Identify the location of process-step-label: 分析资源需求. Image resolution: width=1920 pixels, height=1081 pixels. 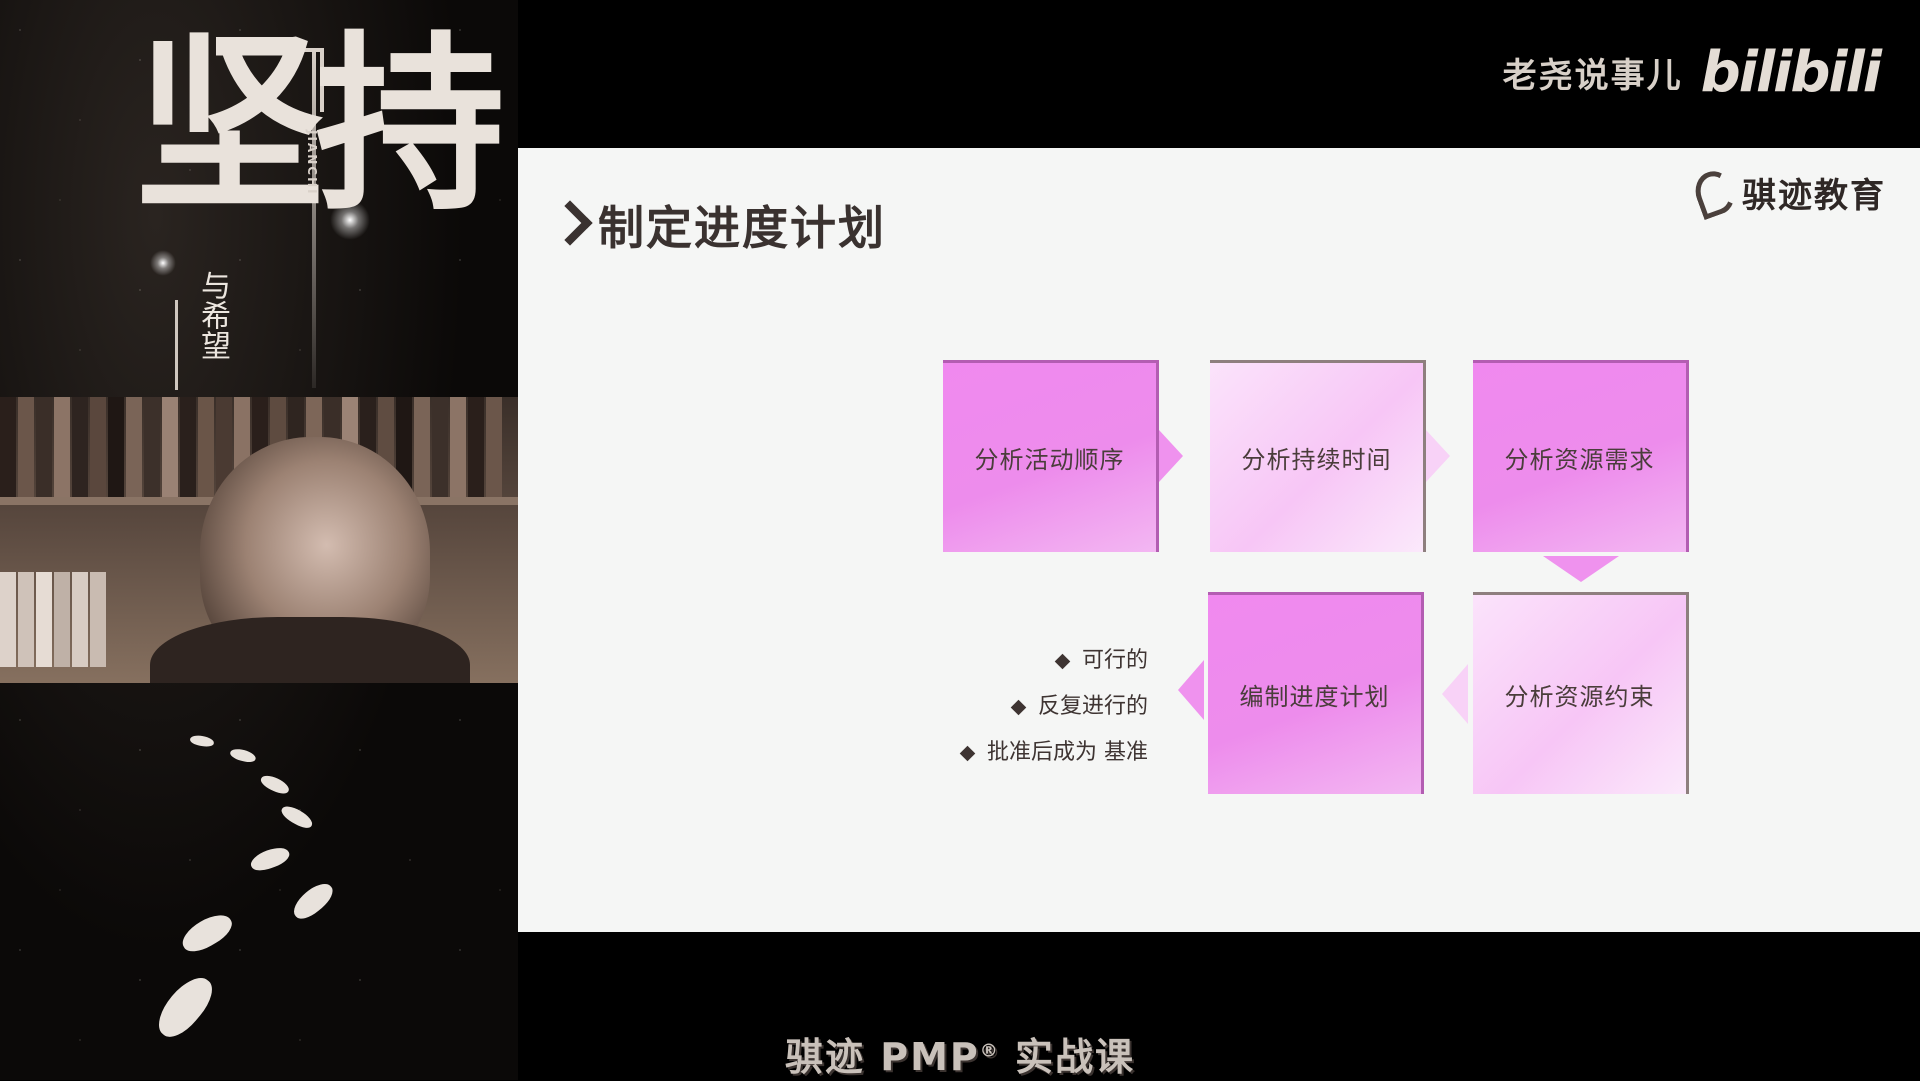
(1579, 460).